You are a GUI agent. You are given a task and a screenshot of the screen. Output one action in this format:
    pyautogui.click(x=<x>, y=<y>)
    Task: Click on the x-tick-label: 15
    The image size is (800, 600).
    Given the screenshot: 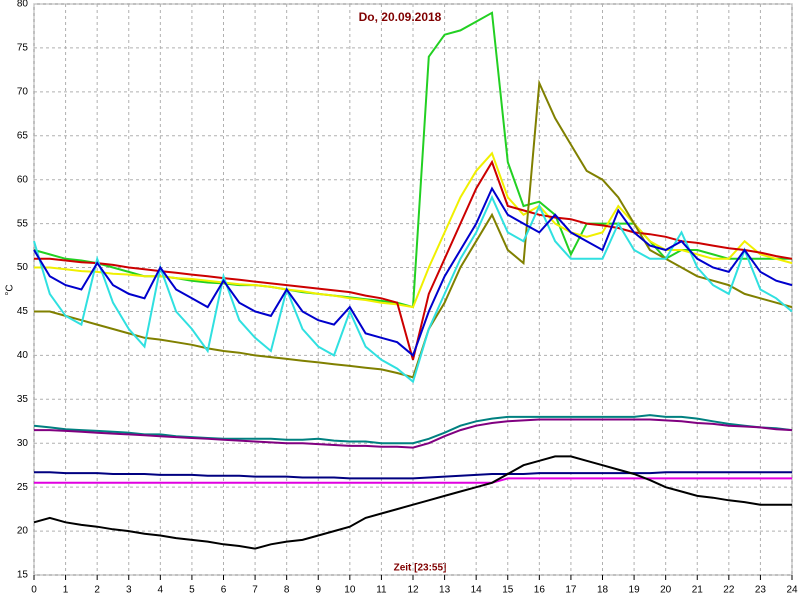 What is the action you would take?
    pyautogui.click(x=508, y=590)
    